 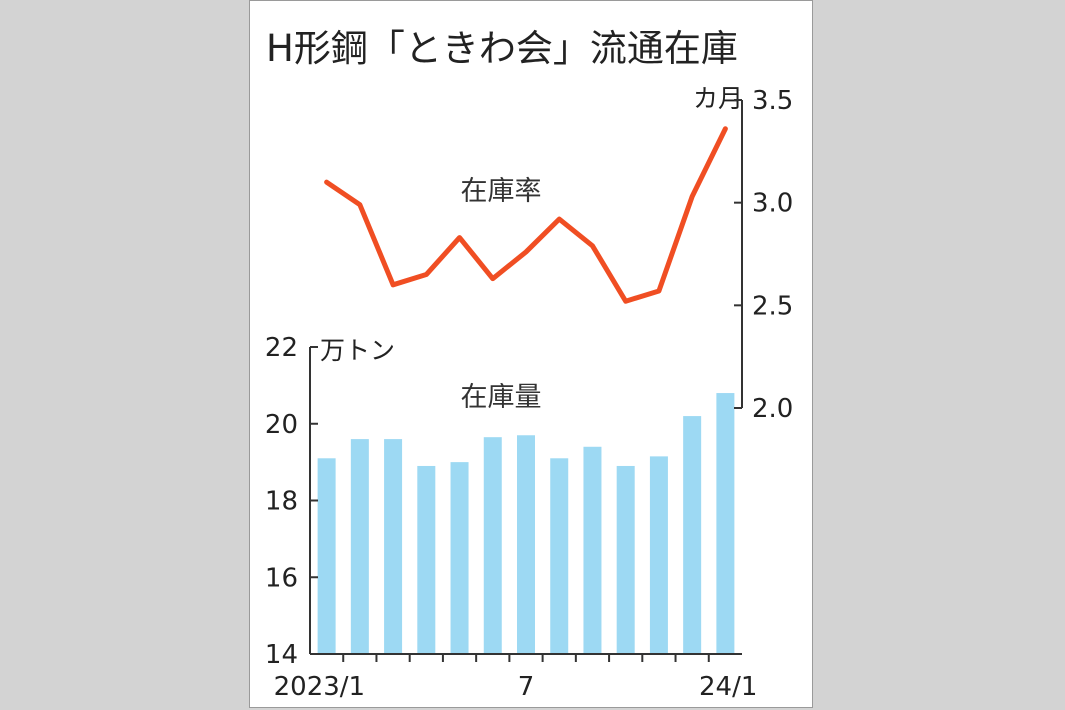 What do you see at coordinates (718, 98) in the screenshot?
I see `line-unit-label: カ月` at bounding box center [718, 98].